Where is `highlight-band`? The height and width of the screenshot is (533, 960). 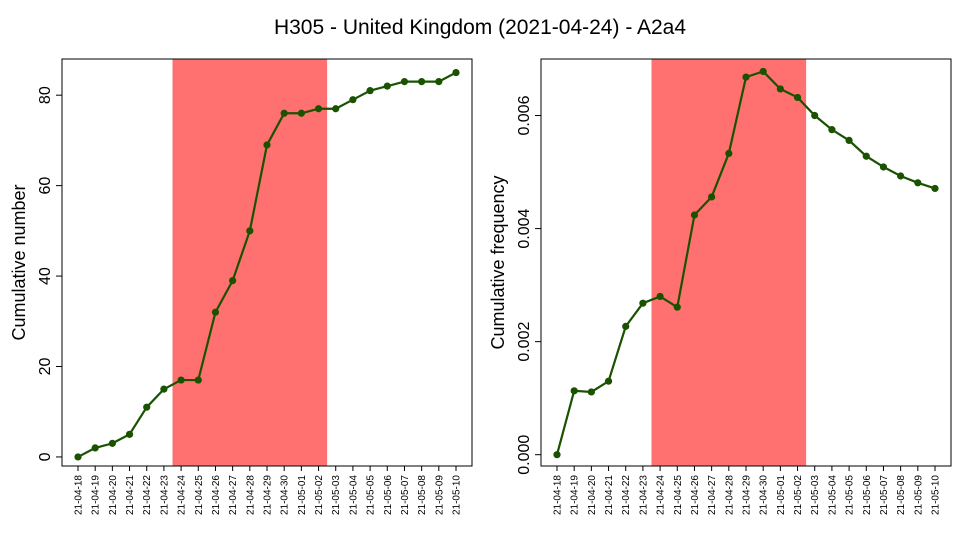
highlight-band is located at coordinates (250, 262).